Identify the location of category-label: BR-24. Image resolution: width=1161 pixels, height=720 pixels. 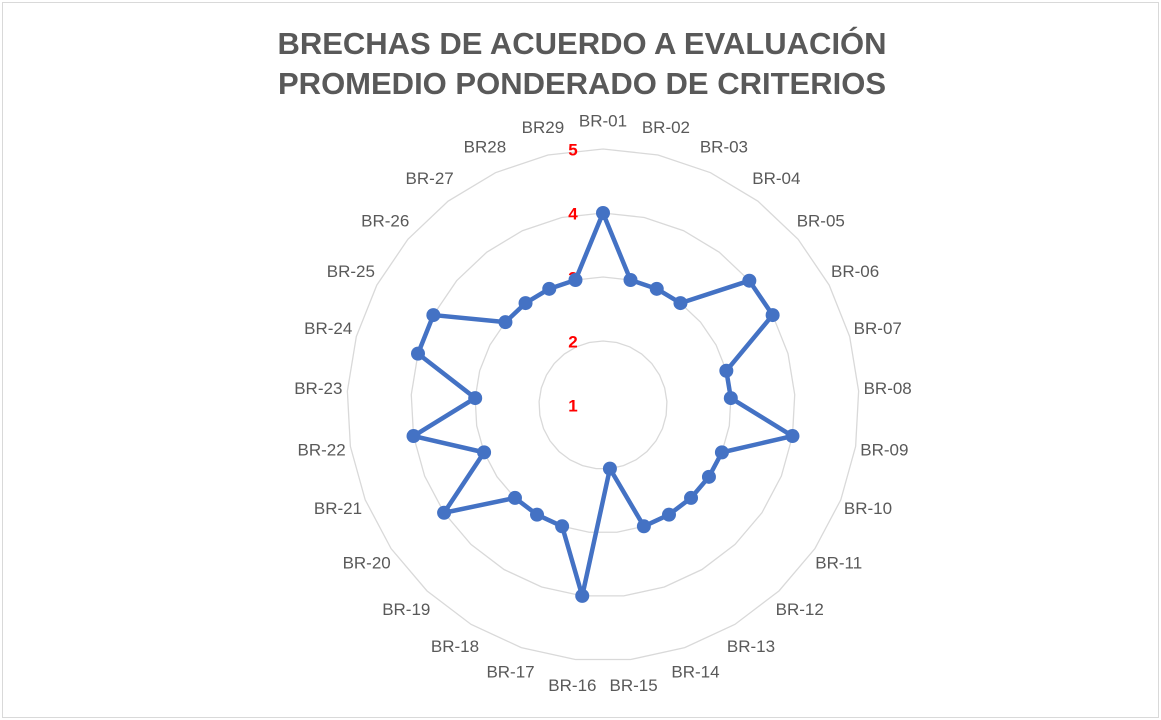
(328, 328).